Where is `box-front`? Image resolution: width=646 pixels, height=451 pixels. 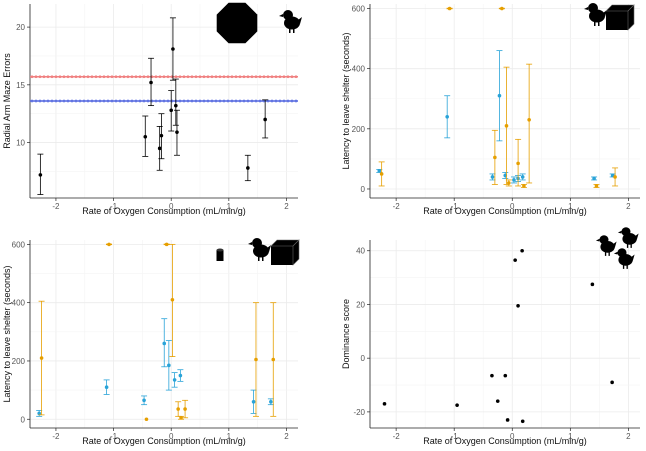 box-front is located at coordinates (617, 20).